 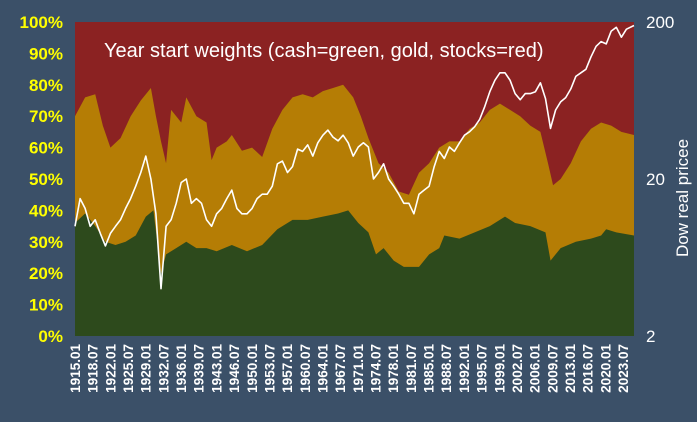 I want to click on x-tick-label: 1925.07, so click(x=128, y=368).